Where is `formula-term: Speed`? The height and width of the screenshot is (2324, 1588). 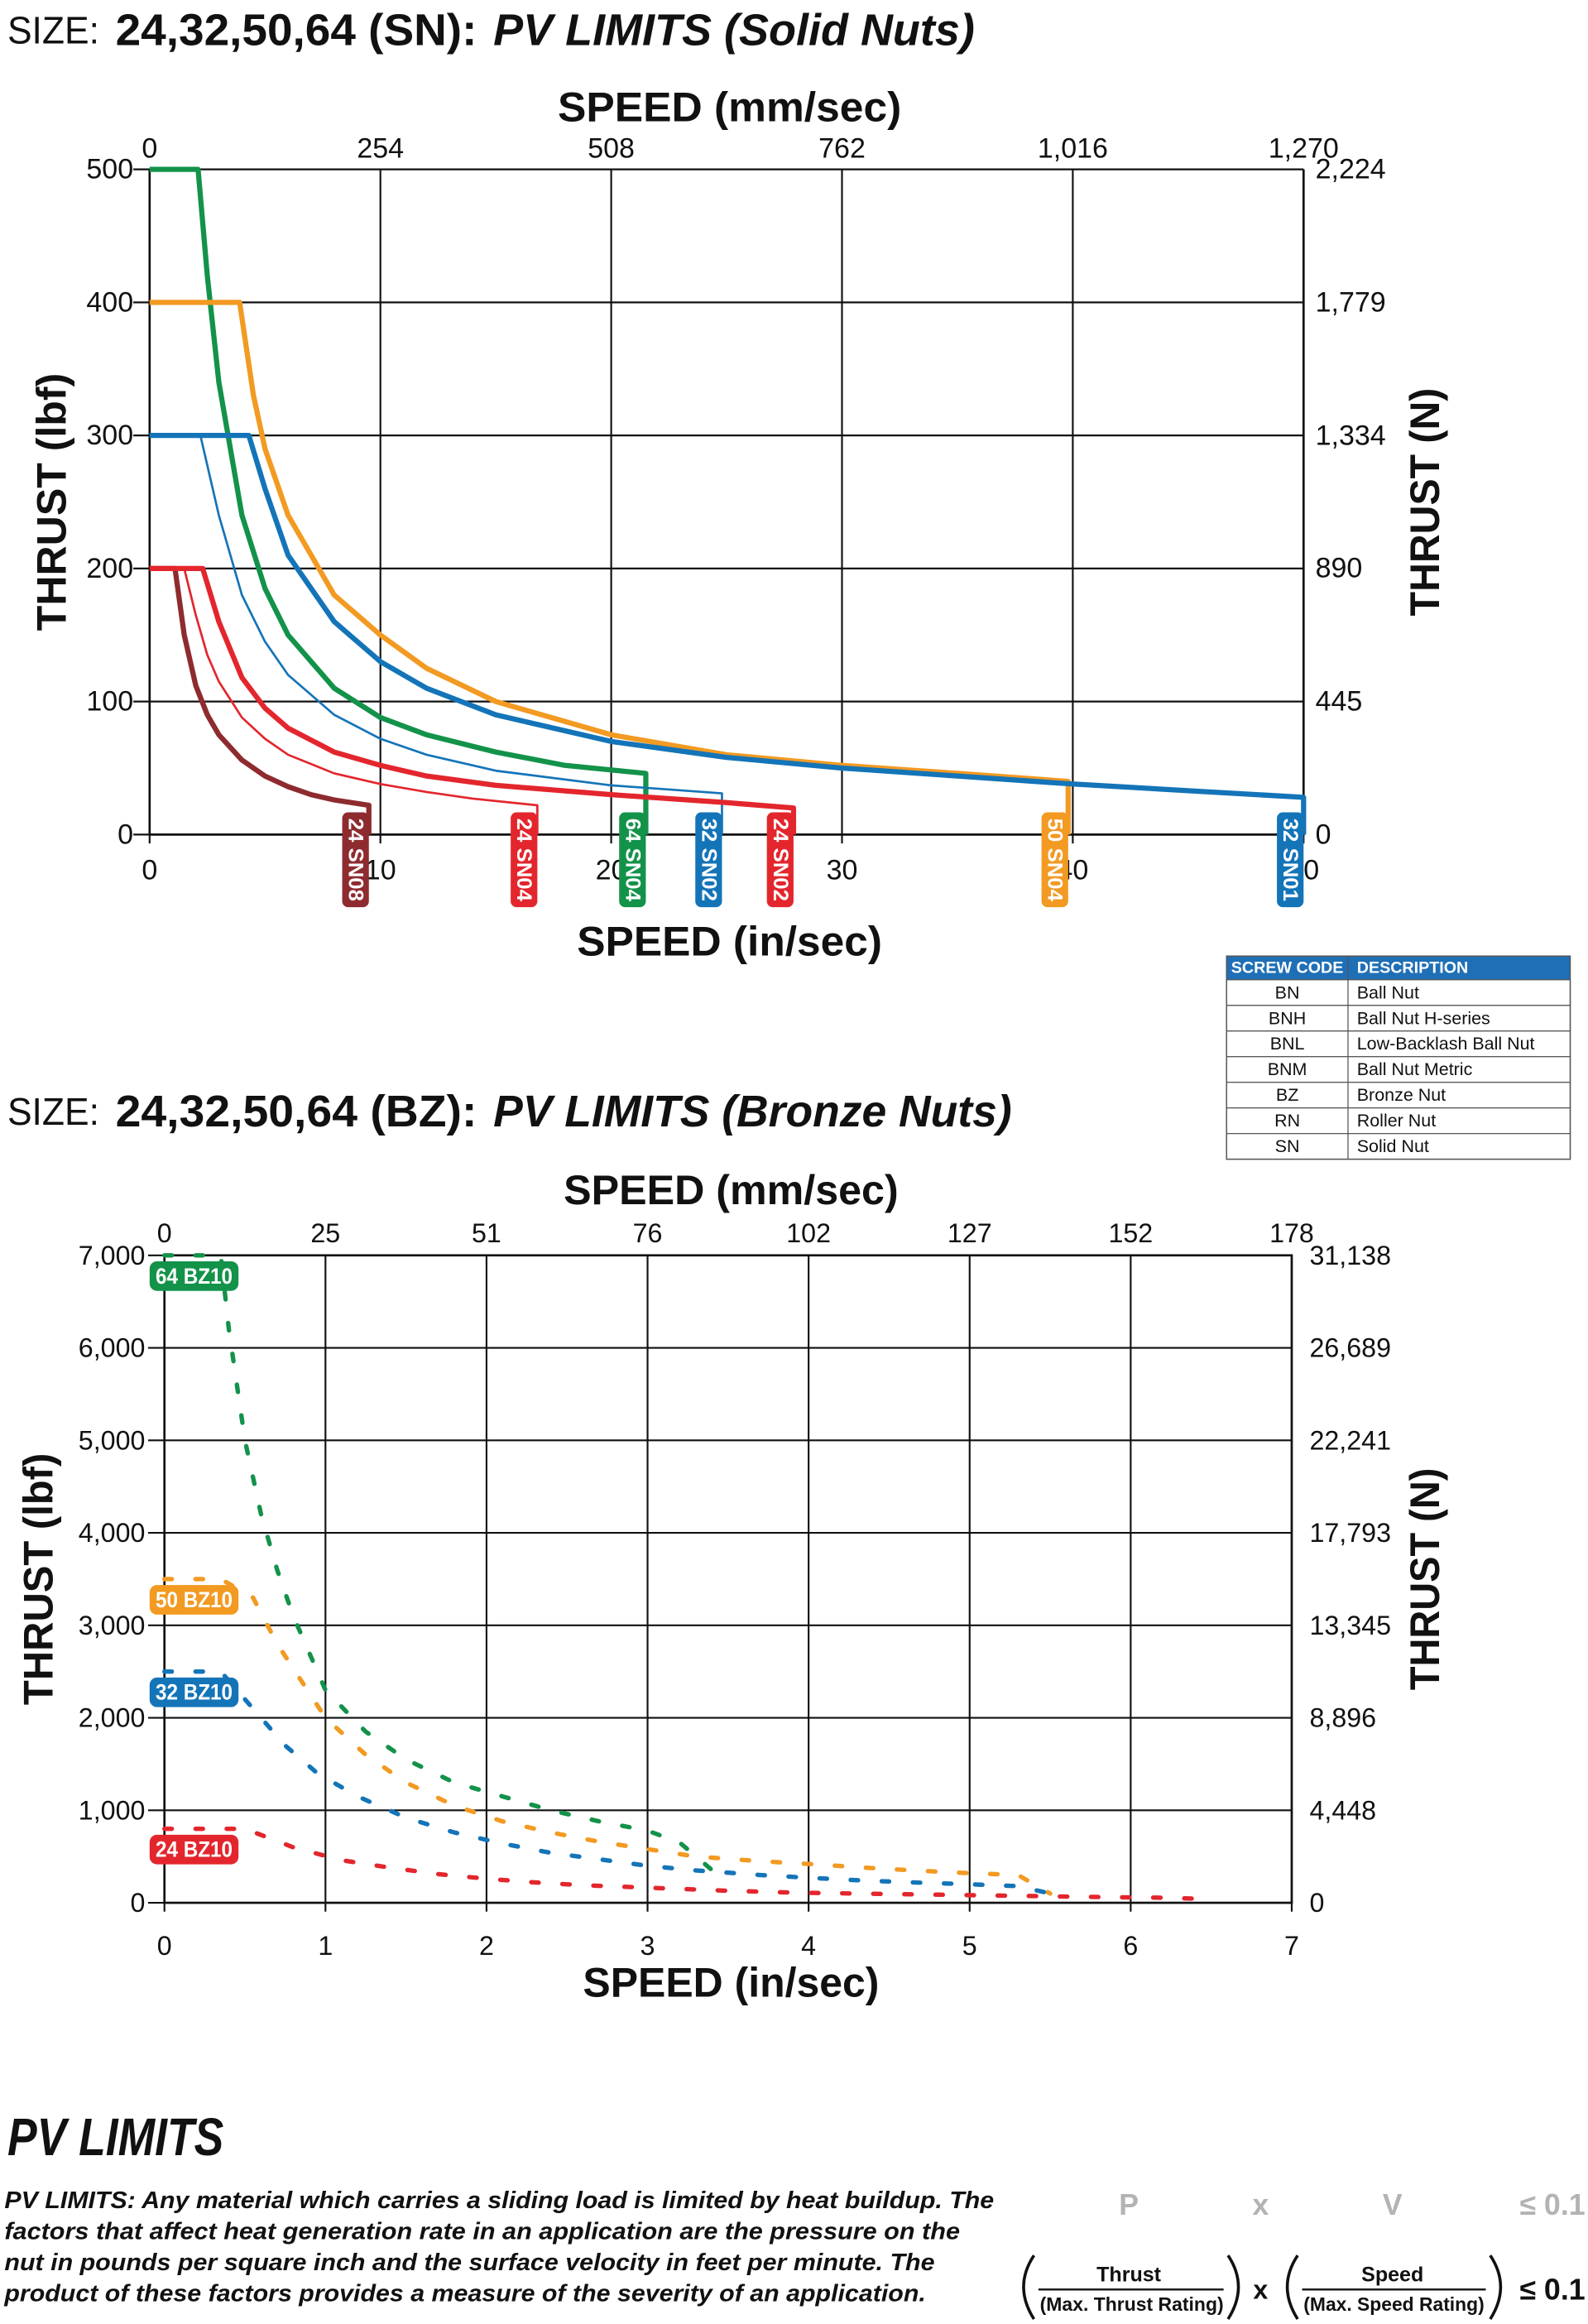 formula-term: Speed is located at coordinates (1392, 2275).